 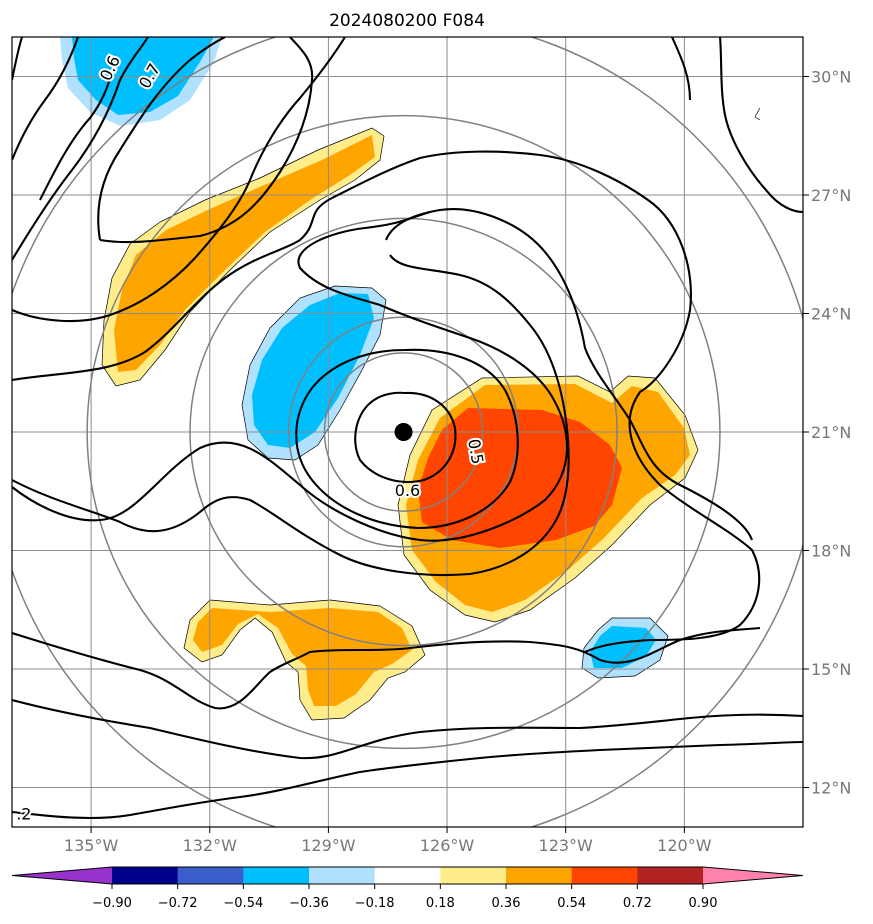 I want to click on colorbar-label-3: −0.36, so click(x=309, y=903).